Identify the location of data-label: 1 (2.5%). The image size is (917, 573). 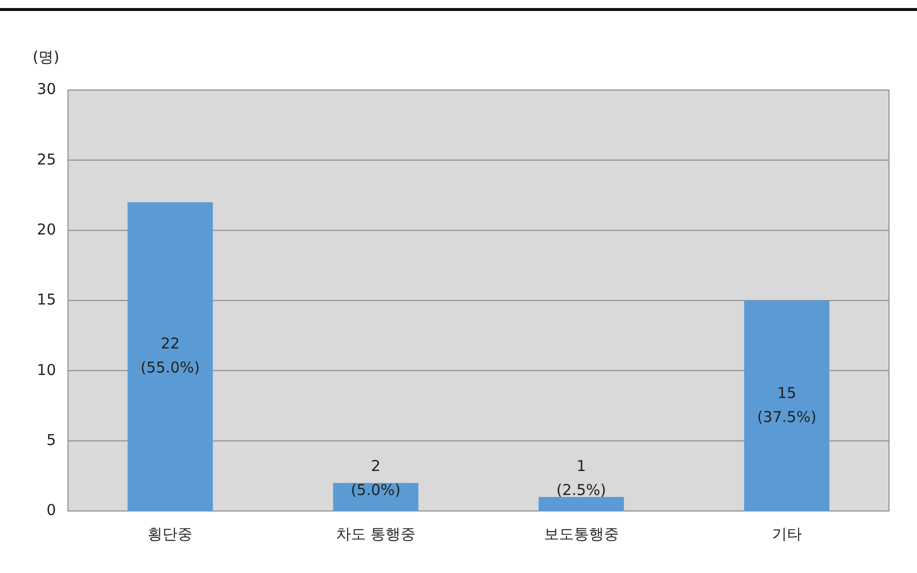
(581, 478).